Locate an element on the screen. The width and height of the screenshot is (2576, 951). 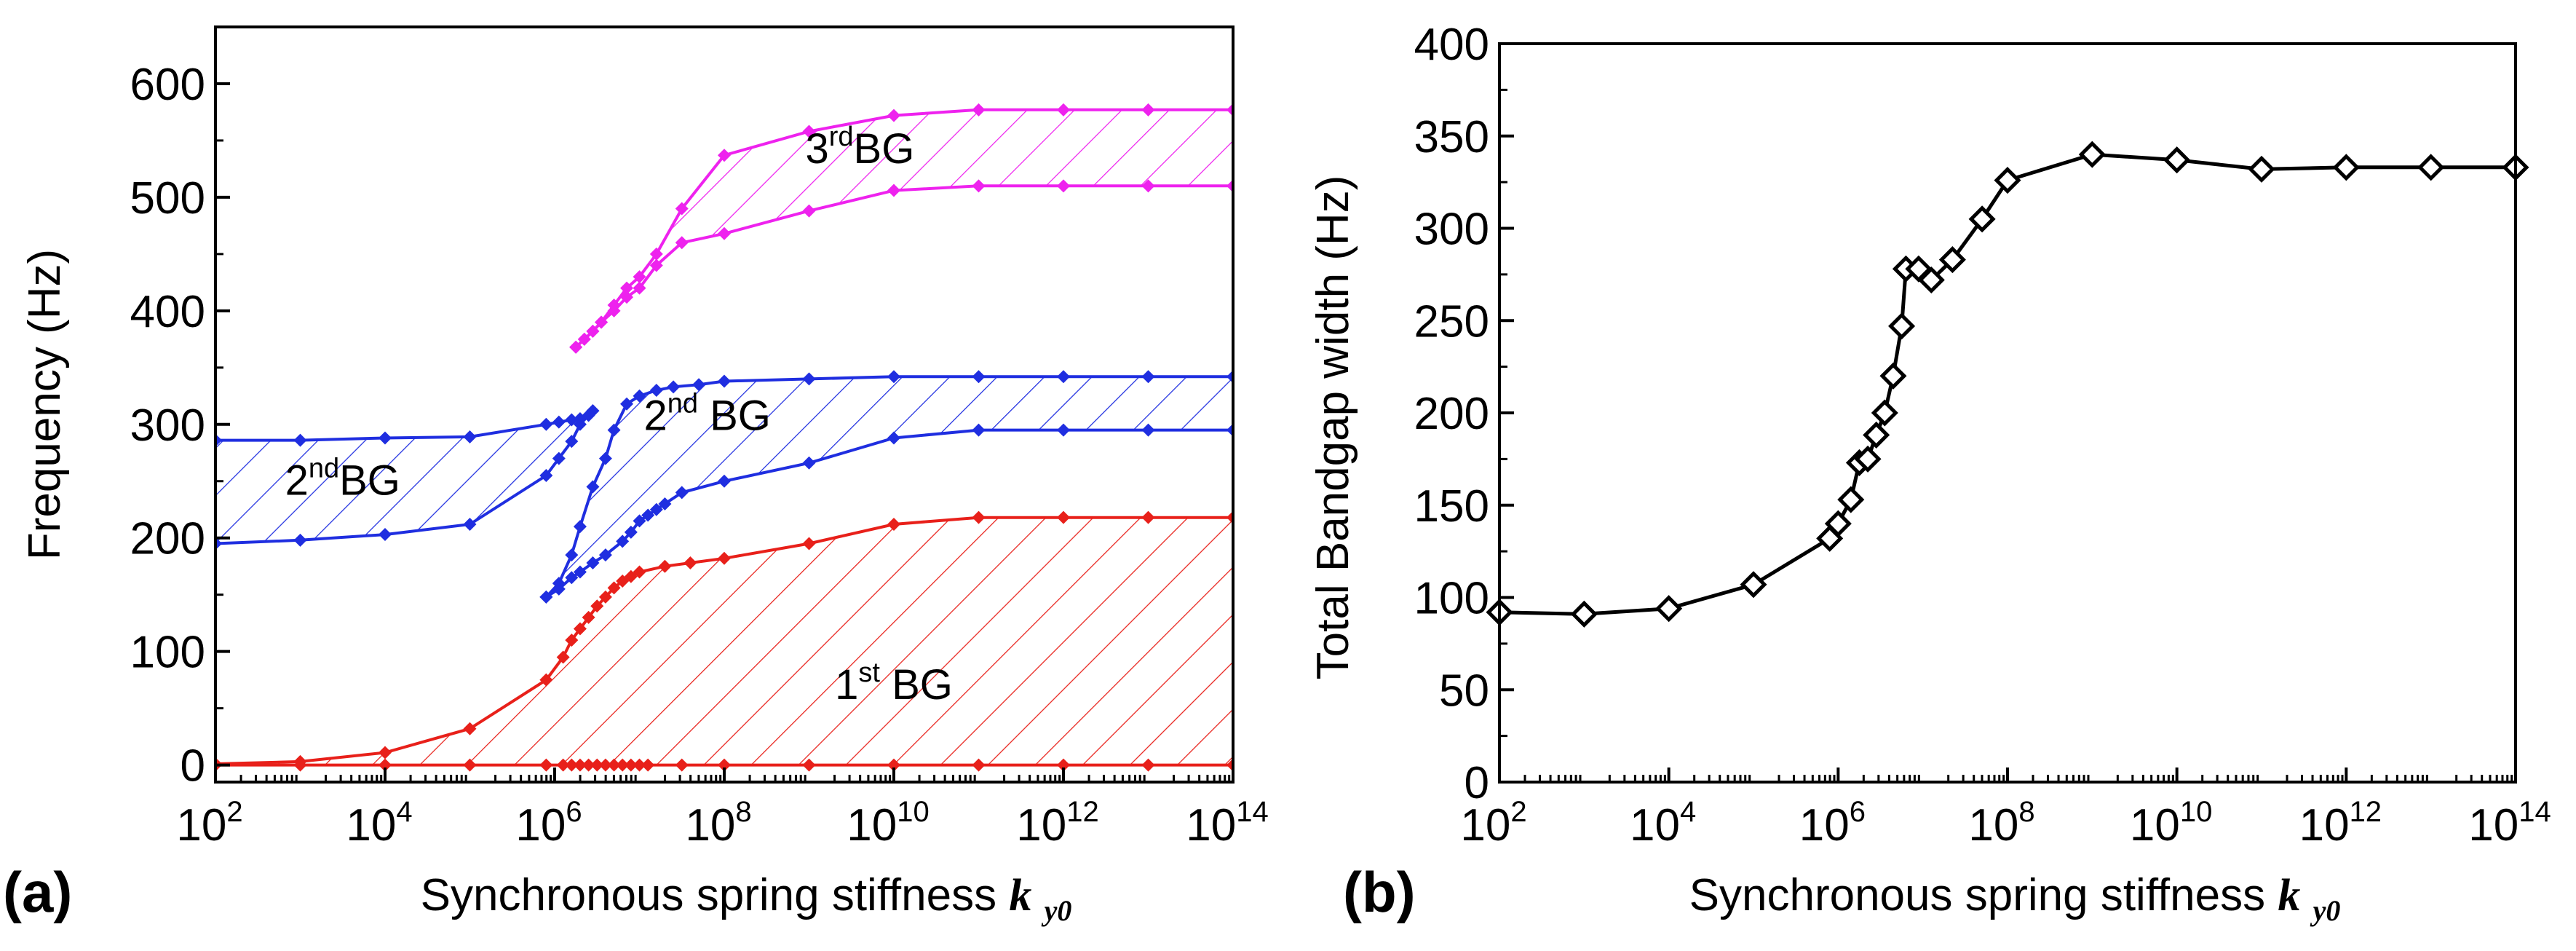
x-tick-label: 10⁶ is located at coordinates (1832, 823).